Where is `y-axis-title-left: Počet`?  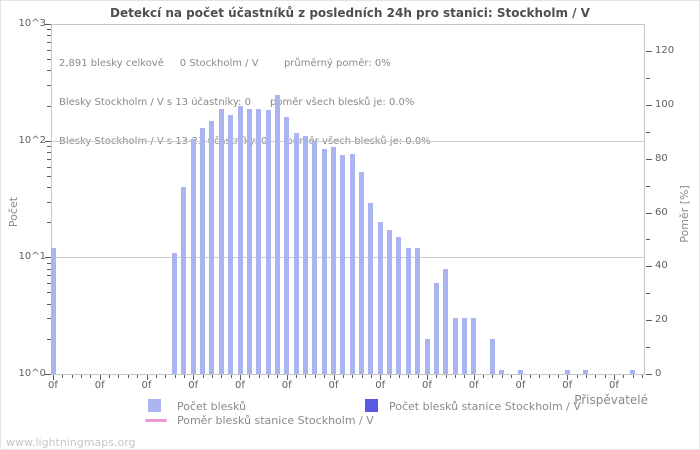
y-axis-title-left: Počet is located at coordinates (13, 212).